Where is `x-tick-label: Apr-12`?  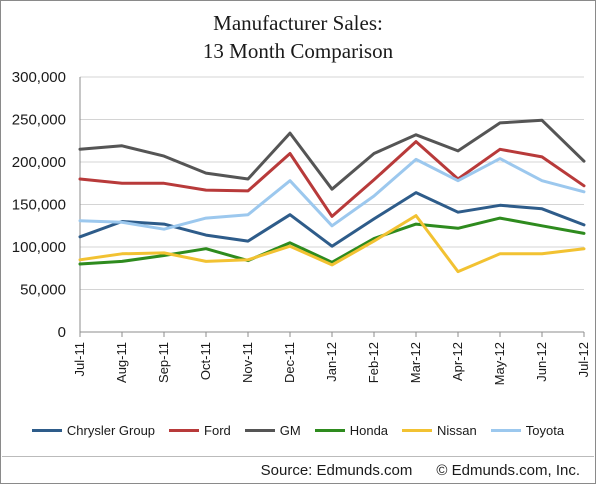 x-tick-label: Apr-12 is located at coordinates (457, 361).